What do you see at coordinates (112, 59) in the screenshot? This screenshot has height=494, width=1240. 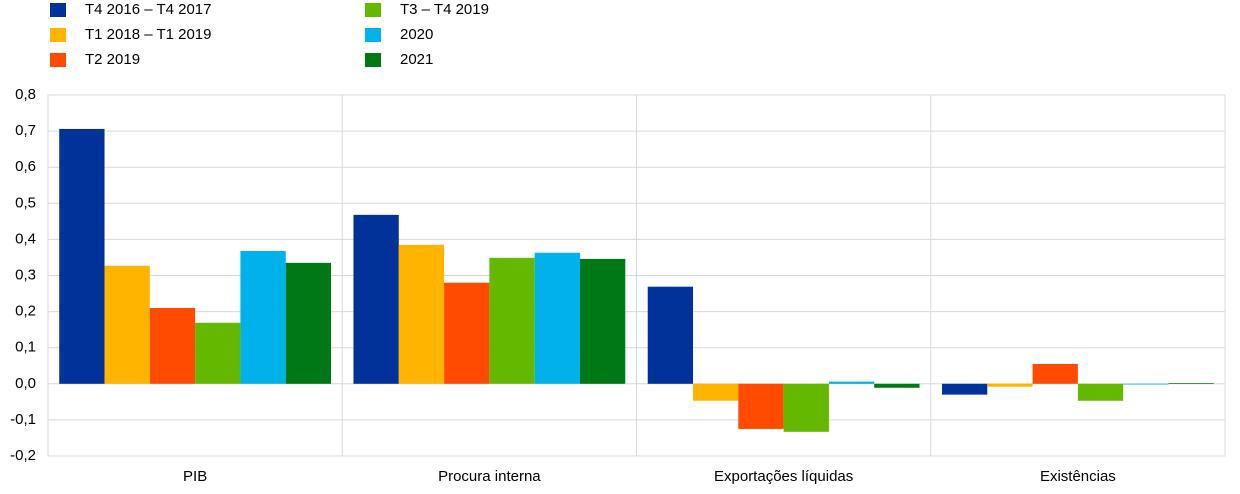 I see `legend-label: T2 2019` at bounding box center [112, 59].